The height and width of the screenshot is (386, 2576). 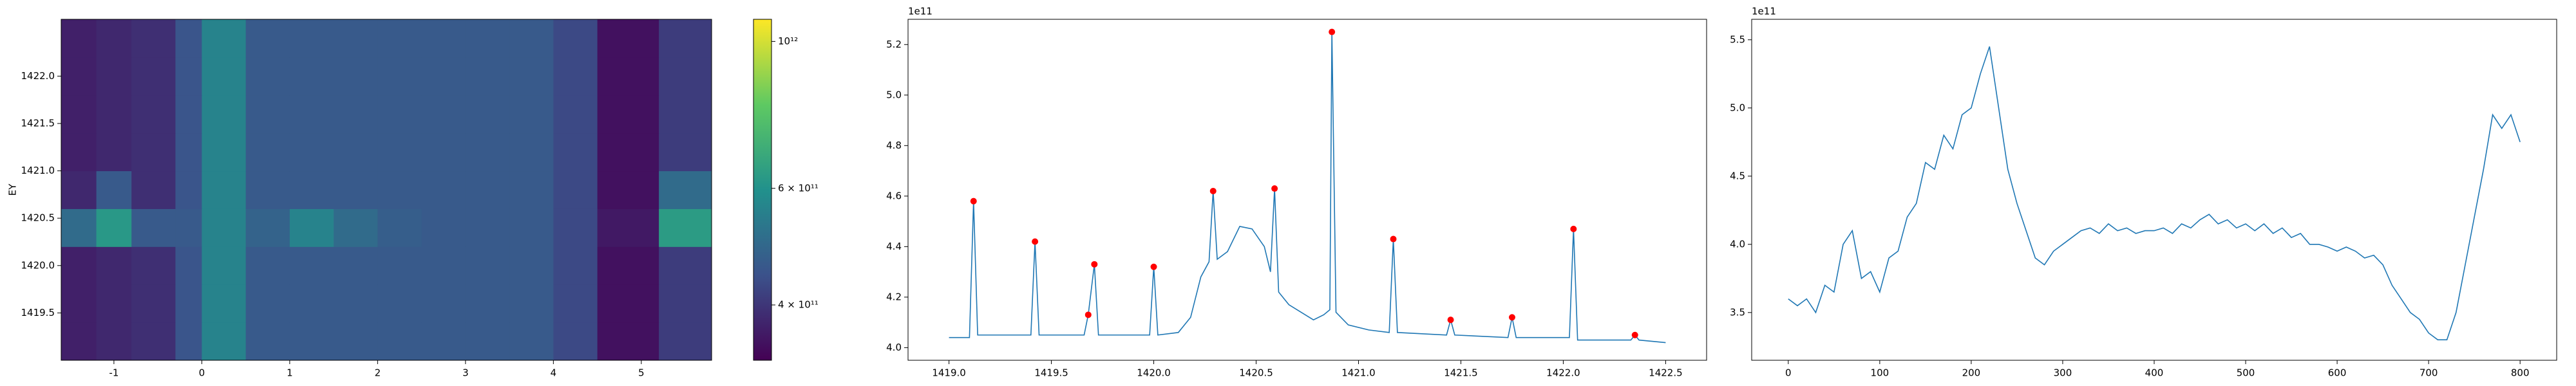 What do you see at coordinates (2246, 373) in the screenshot?
I see `x-tick-label: 500` at bounding box center [2246, 373].